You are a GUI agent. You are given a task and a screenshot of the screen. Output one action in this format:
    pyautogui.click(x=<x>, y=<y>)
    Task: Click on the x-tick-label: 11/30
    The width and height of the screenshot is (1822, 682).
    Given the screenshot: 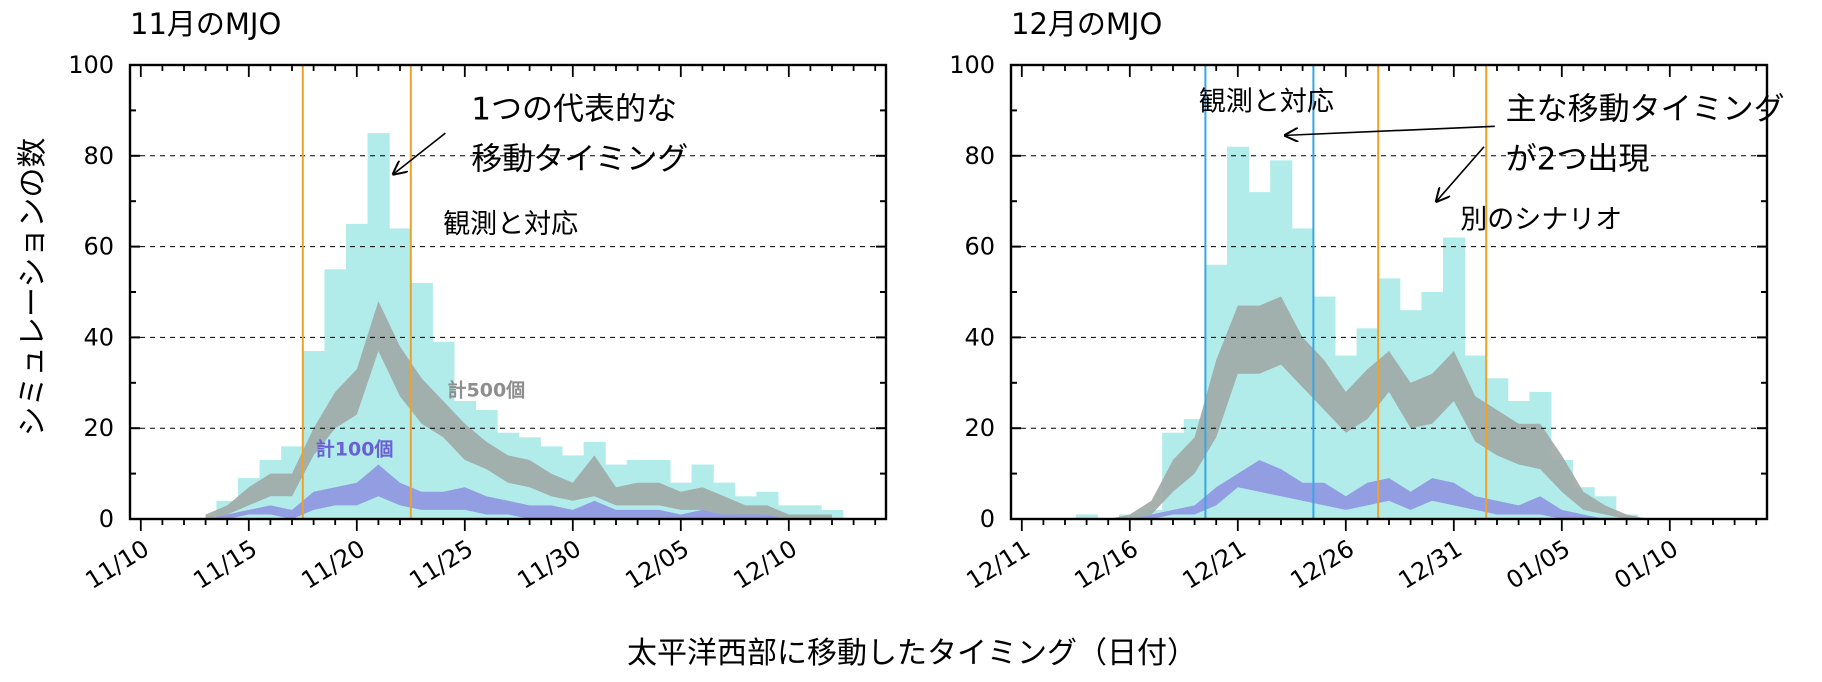 What is the action you would take?
    pyautogui.click(x=548, y=564)
    